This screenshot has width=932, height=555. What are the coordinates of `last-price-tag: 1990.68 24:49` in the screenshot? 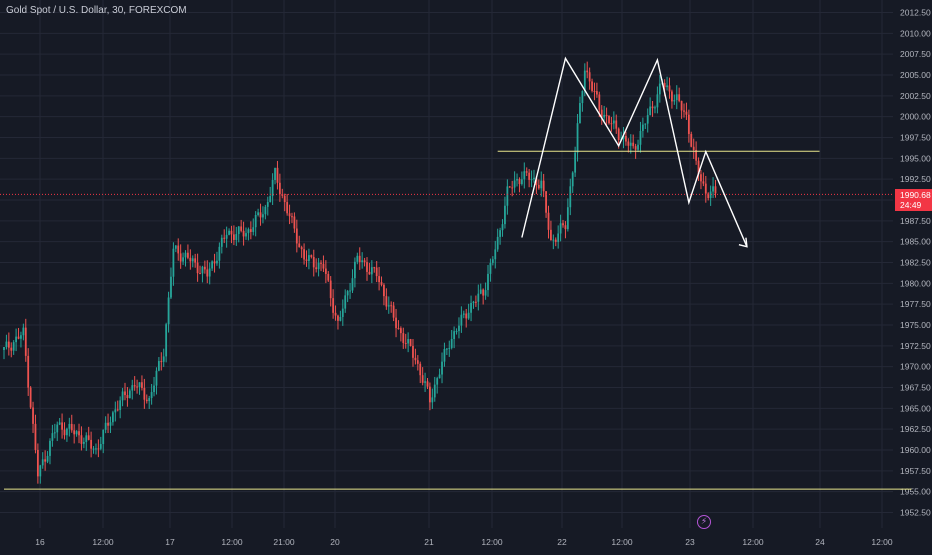 It's located at (913, 200).